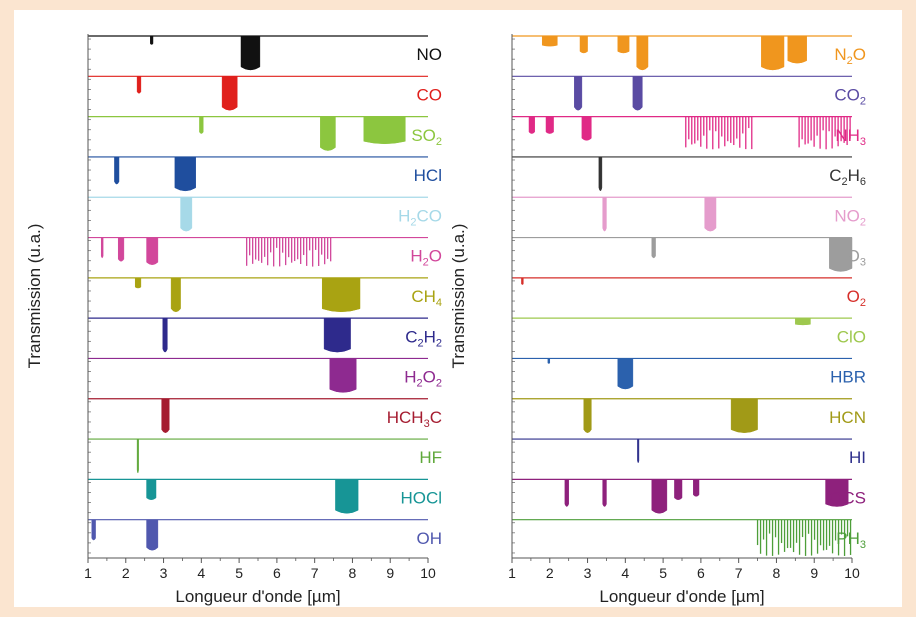 The width and height of the screenshot is (916, 617). Describe the element at coordinates (458, 296) in the screenshot. I see `y-axis-title-1: Transmission (u.a.)` at that location.